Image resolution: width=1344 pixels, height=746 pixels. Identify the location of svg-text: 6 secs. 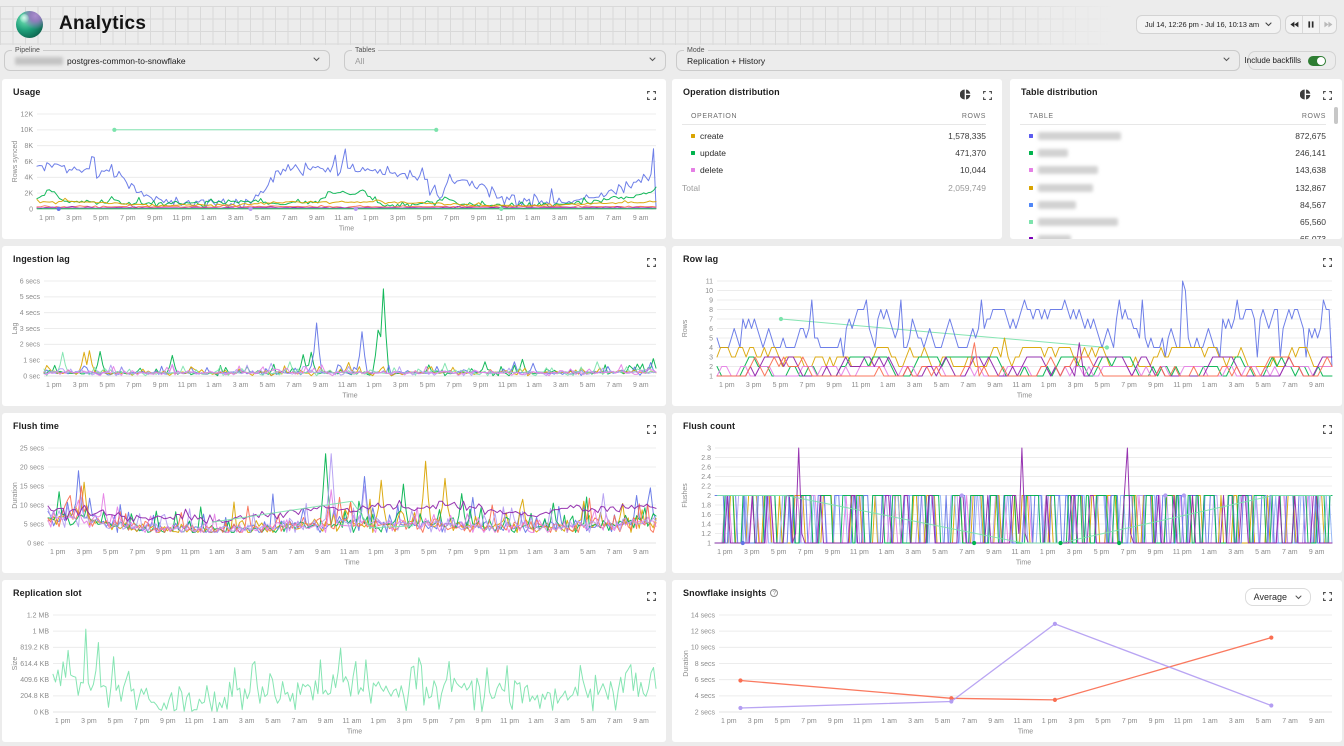
(705, 680).